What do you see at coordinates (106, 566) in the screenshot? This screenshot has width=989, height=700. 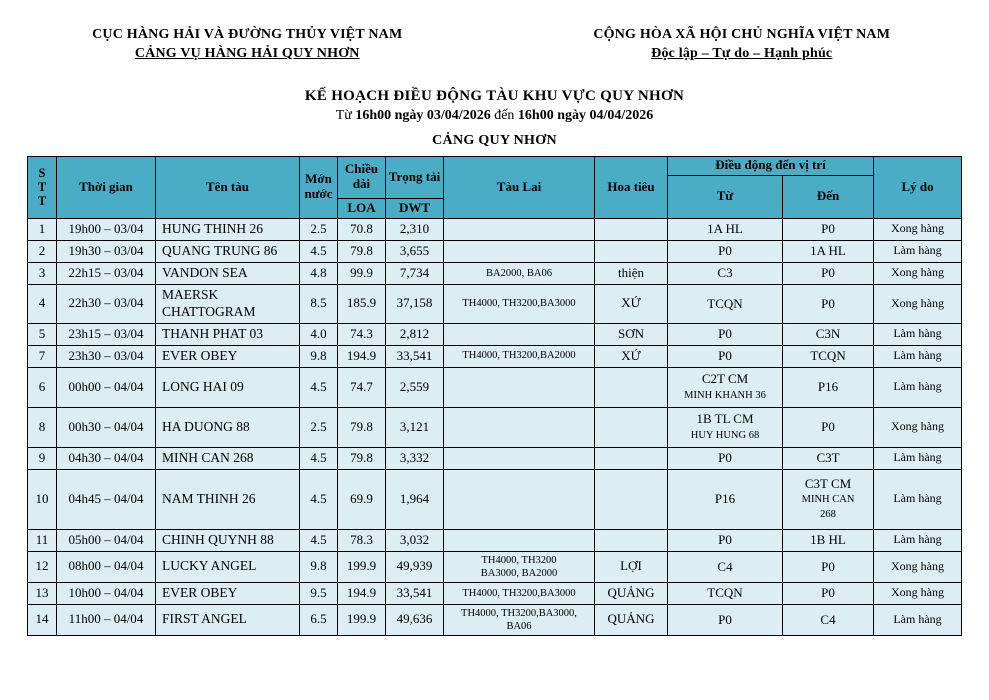 I see `cell-time: 08h00 – 04/04` at bounding box center [106, 566].